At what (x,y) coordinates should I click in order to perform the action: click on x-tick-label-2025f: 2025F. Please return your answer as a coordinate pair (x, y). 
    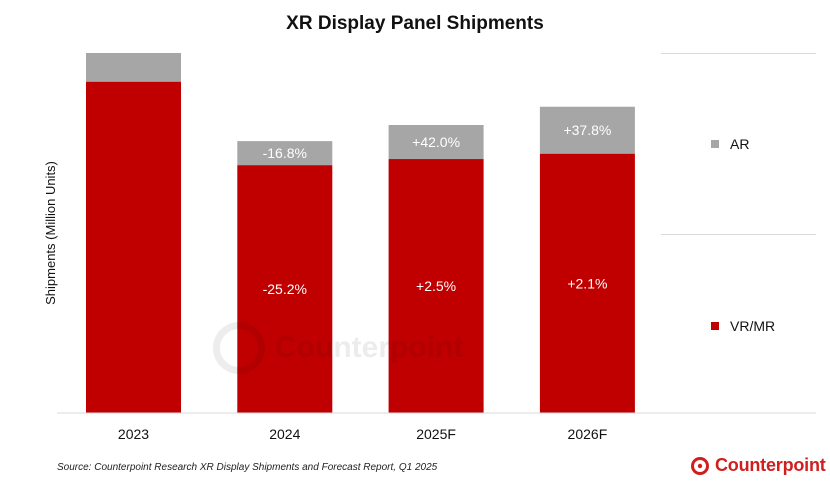
    Looking at the image, I should click on (436, 434).